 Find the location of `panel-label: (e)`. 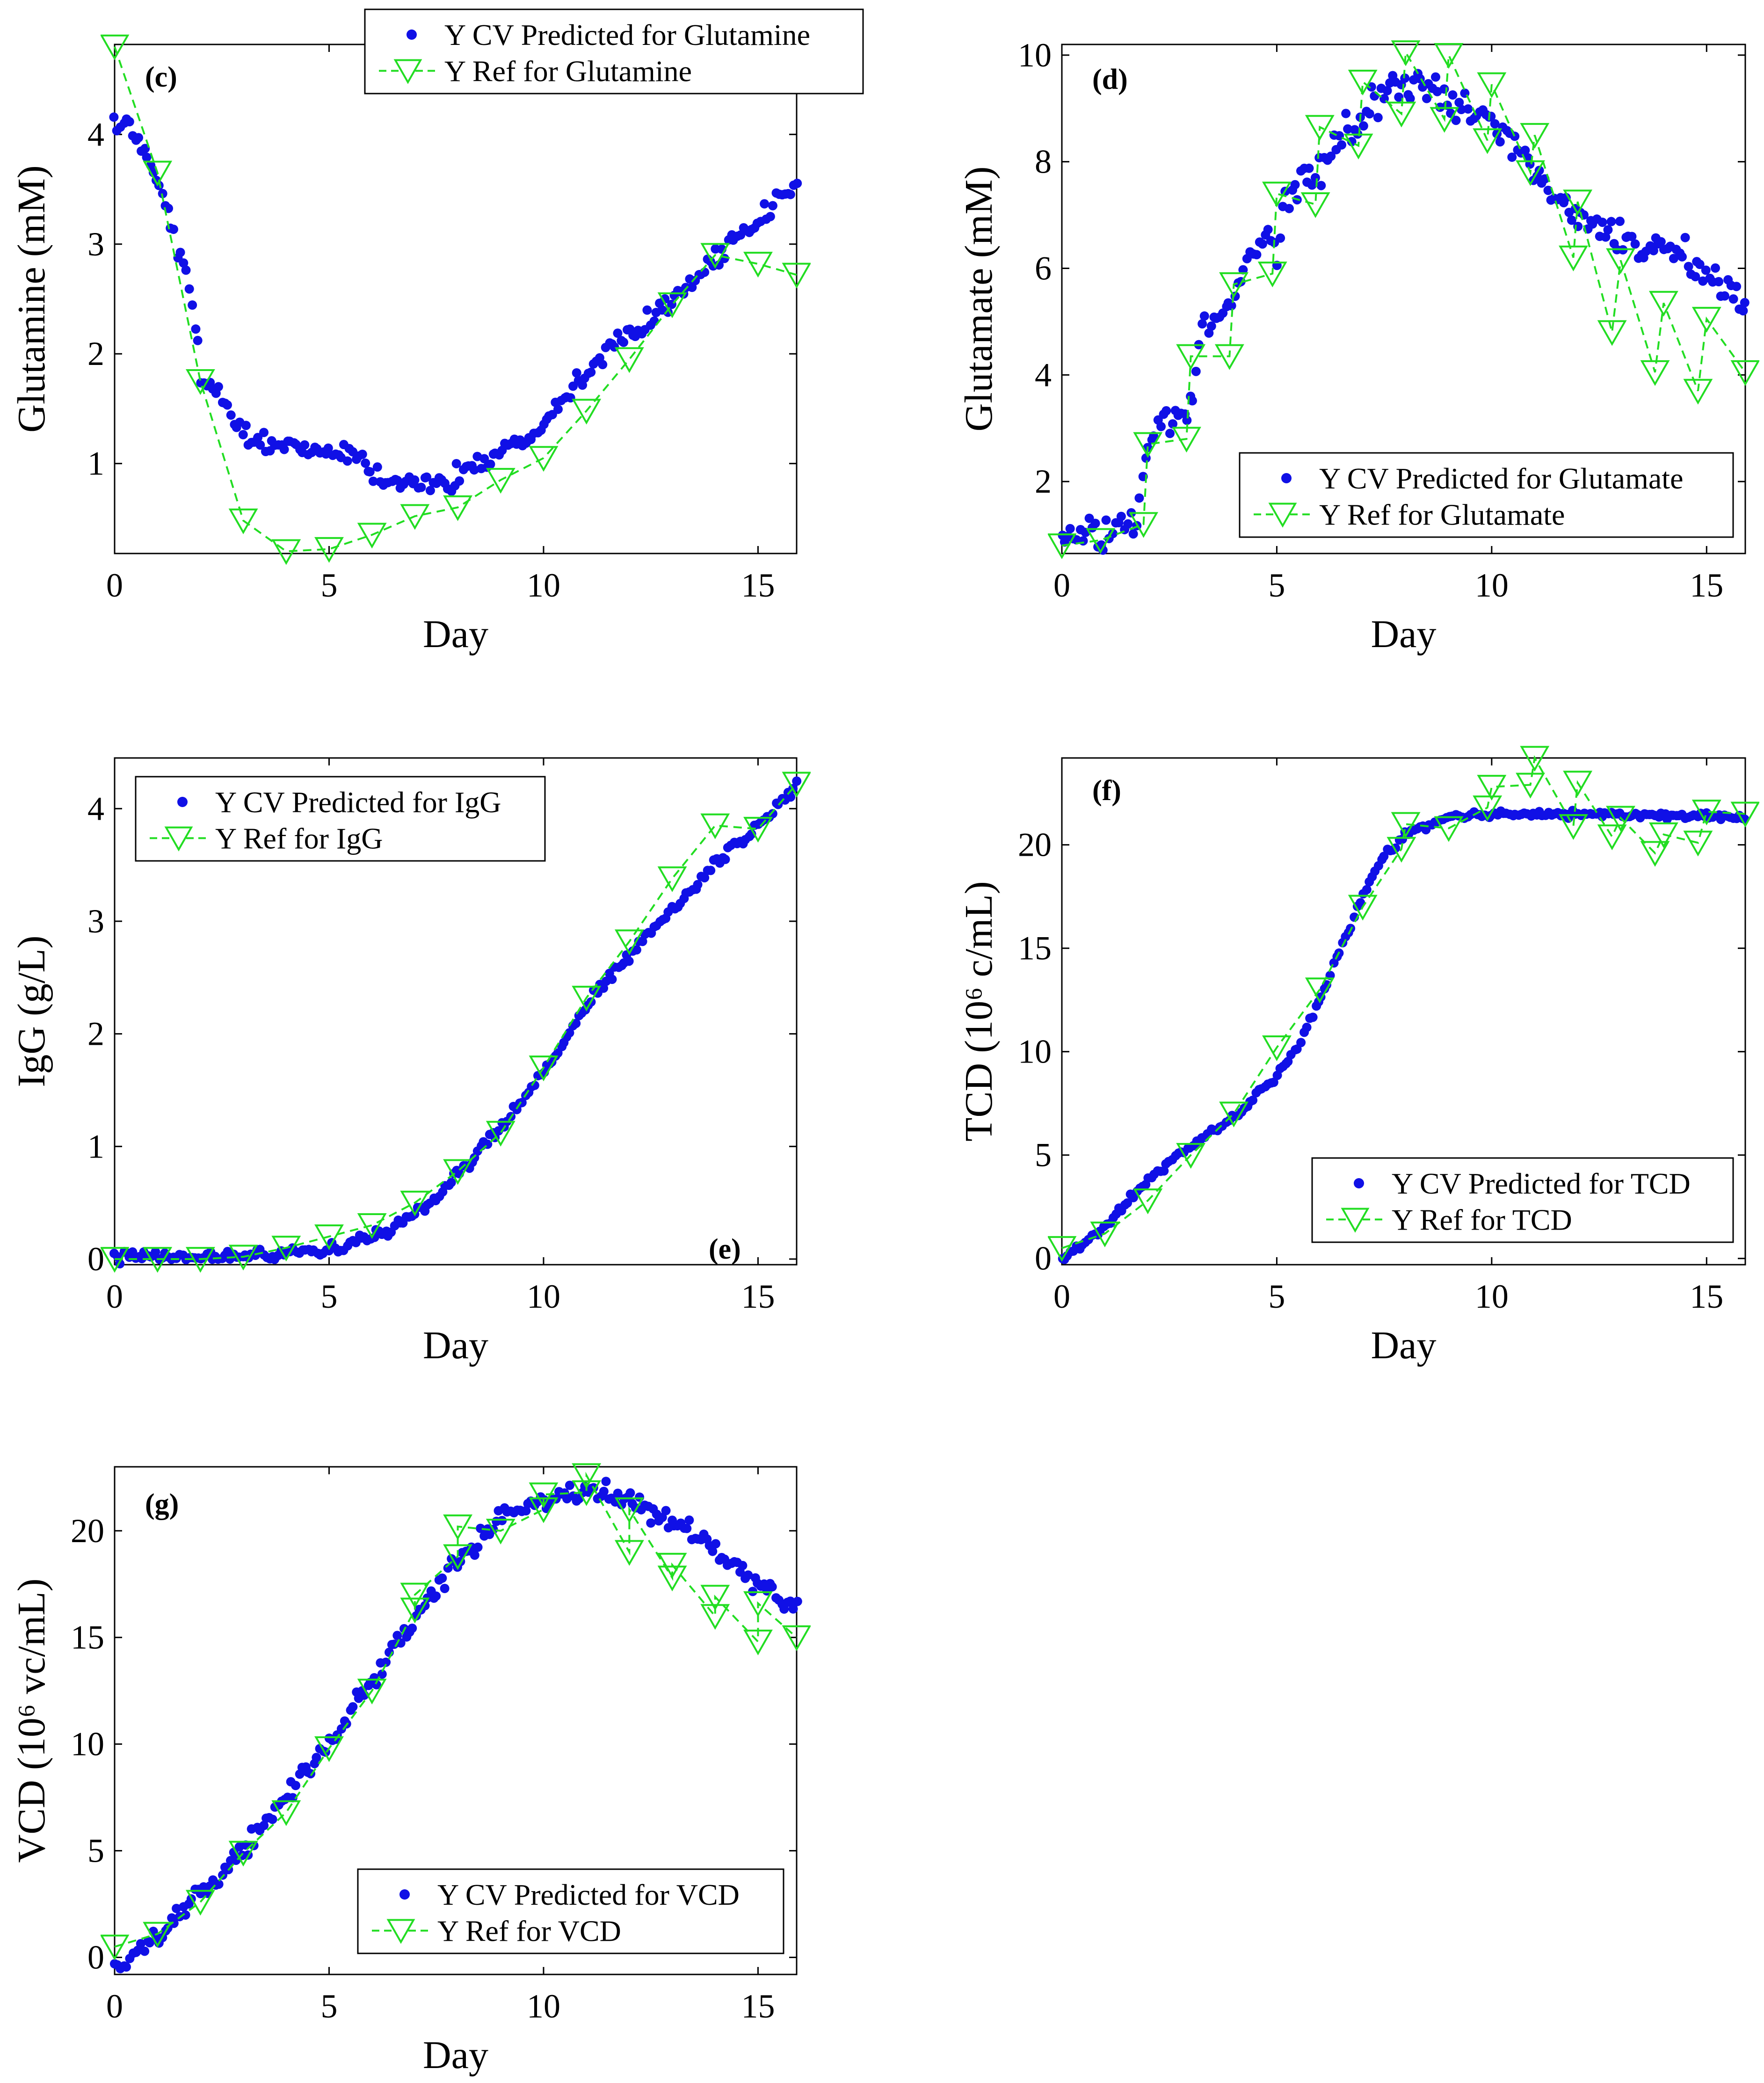

panel-label: (e) is located at coordinates (725, 1249).